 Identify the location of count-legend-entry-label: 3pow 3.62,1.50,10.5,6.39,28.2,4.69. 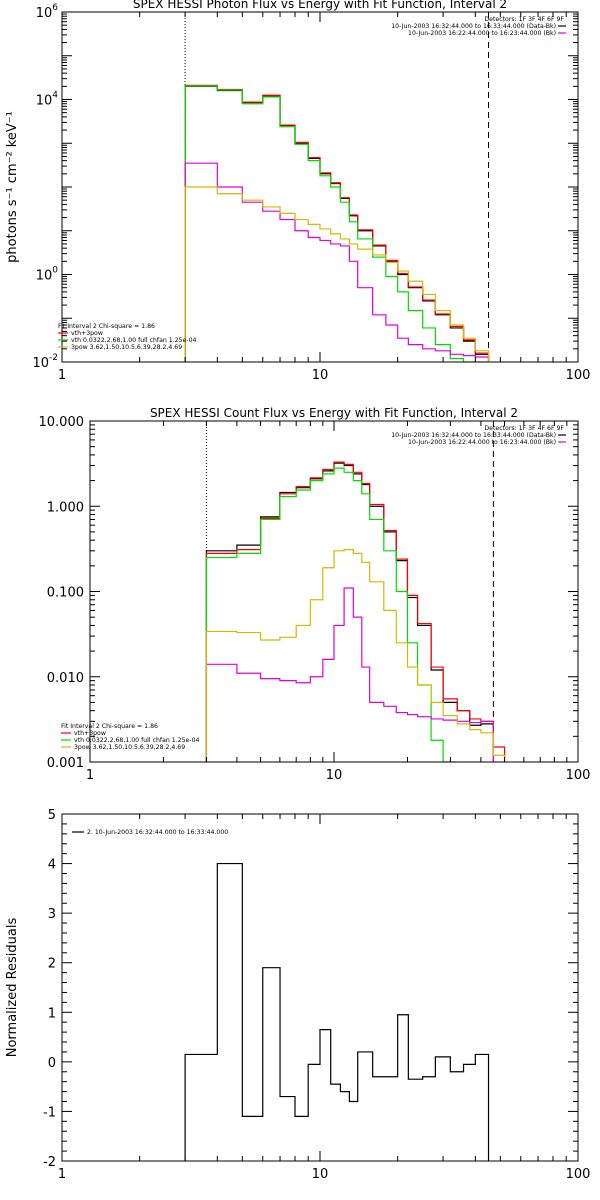
(129, 747).